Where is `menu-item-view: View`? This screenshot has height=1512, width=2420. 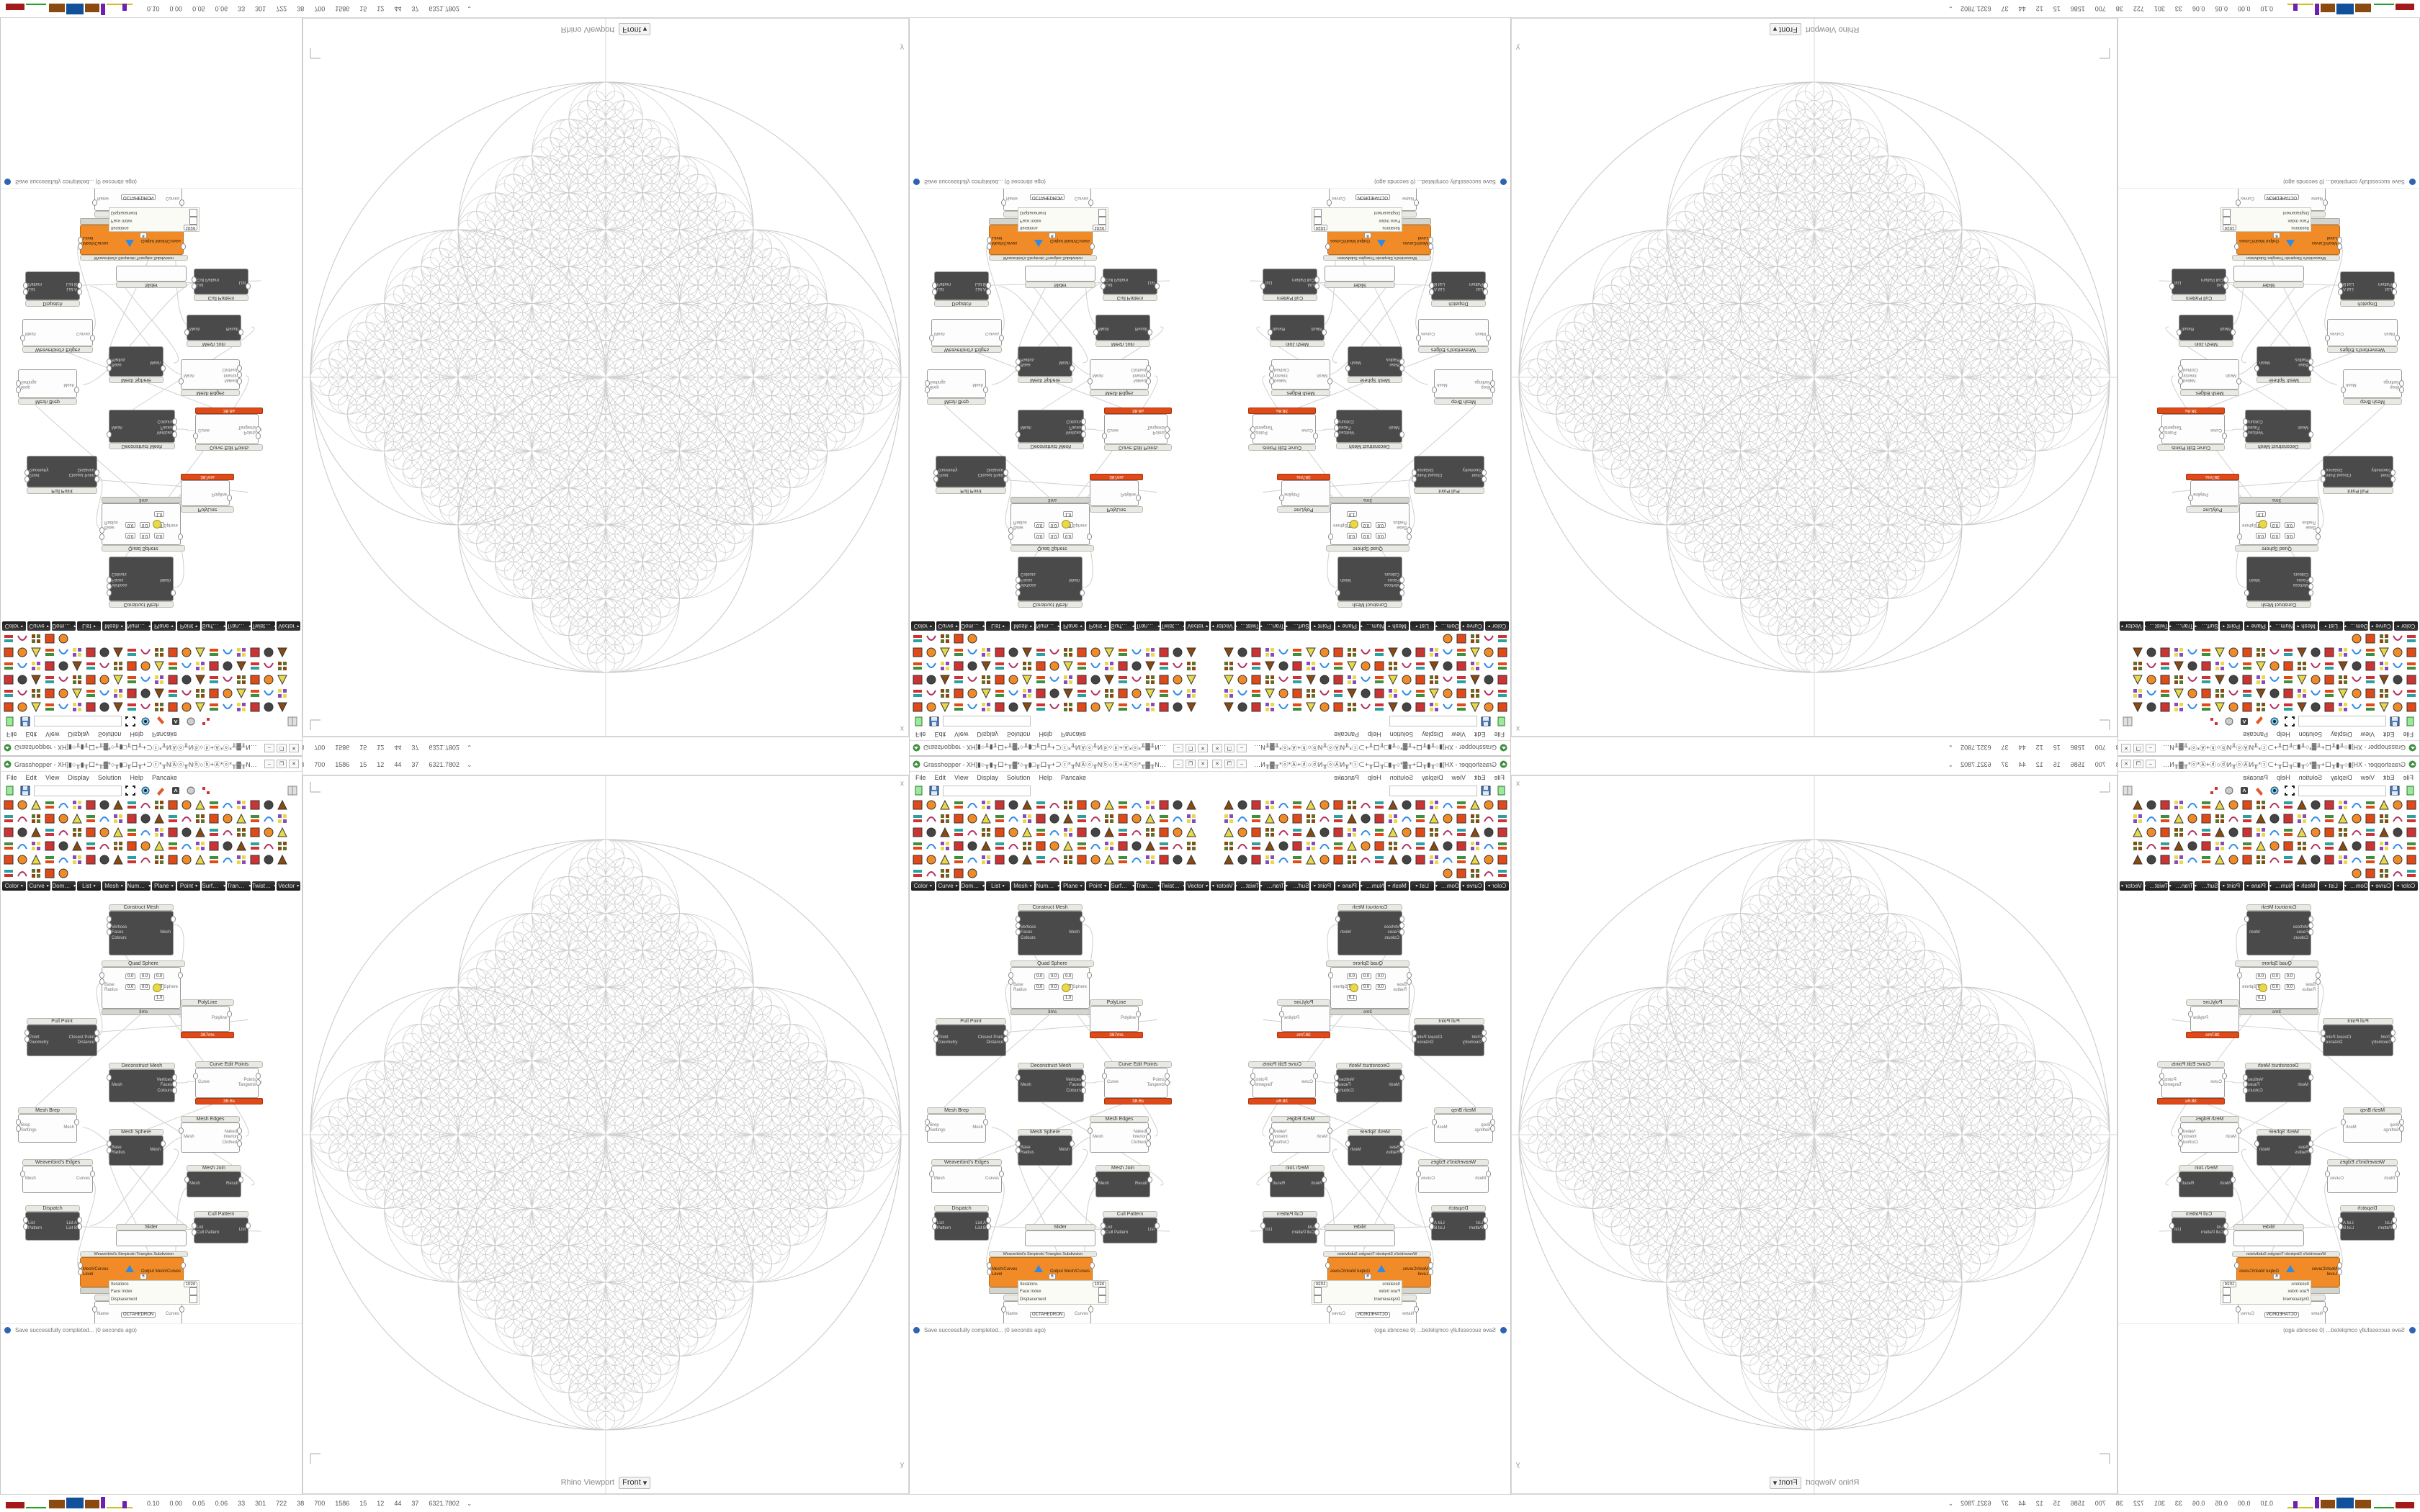 menu-item-view: View is located at coordinates (1458, 734).